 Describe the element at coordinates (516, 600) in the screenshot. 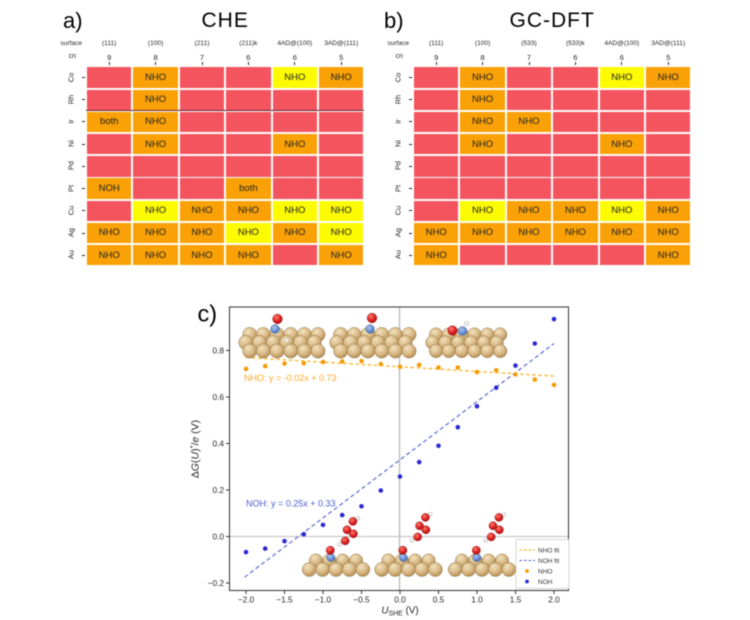

I see `svg-text: 1.5` at that location.